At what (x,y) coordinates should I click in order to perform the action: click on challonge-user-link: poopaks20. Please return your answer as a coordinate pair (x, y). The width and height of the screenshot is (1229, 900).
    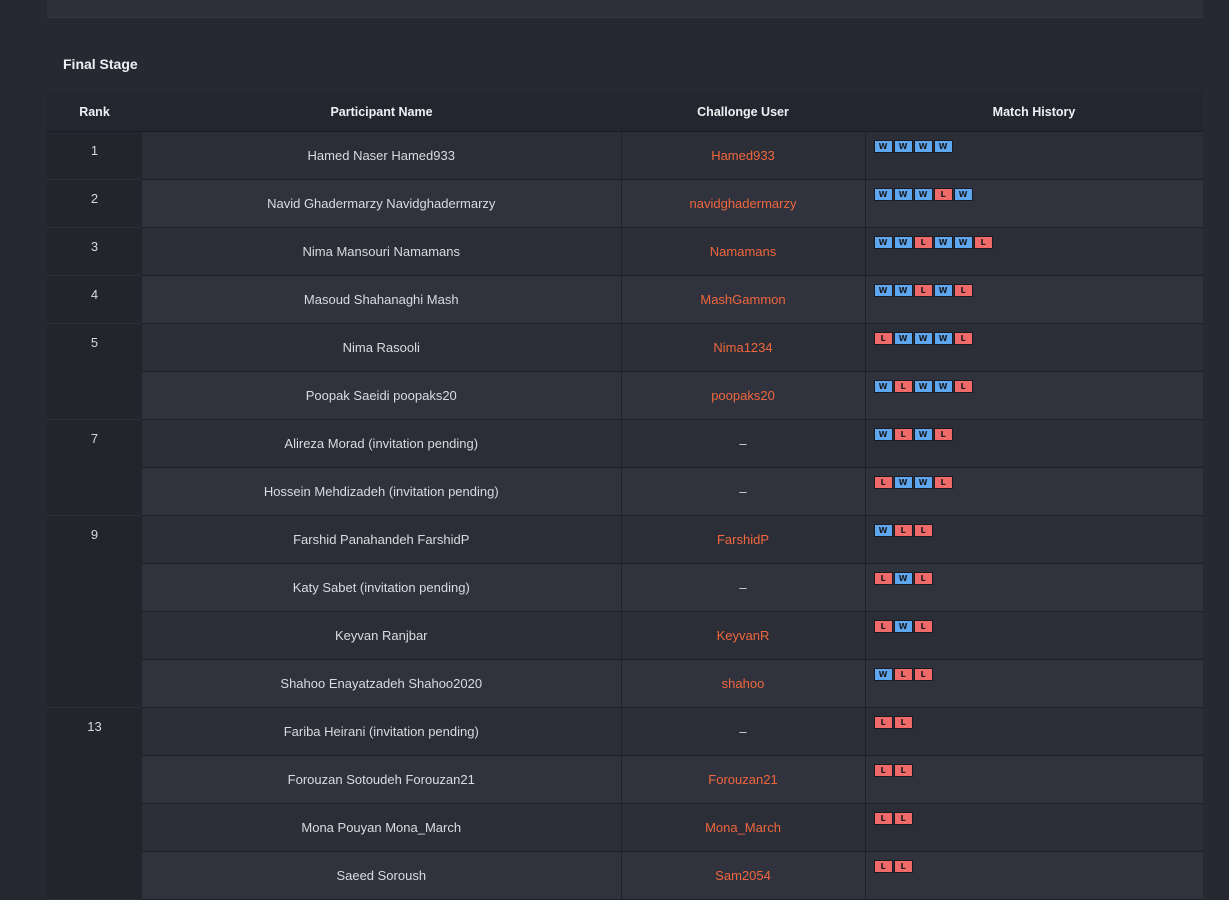
    Looking at the image, I should click on (743, 395).